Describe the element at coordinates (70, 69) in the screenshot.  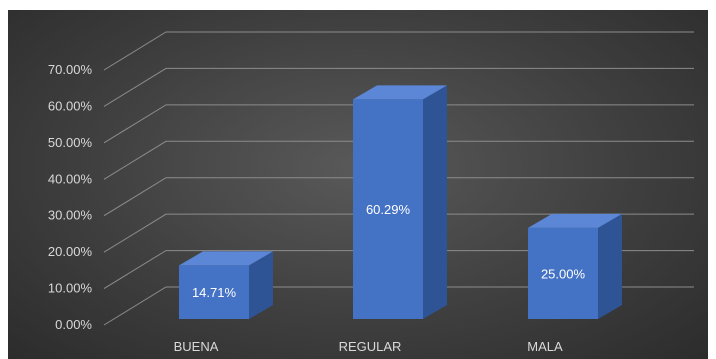
I see `y-tick-label: 70.00%` at that location.